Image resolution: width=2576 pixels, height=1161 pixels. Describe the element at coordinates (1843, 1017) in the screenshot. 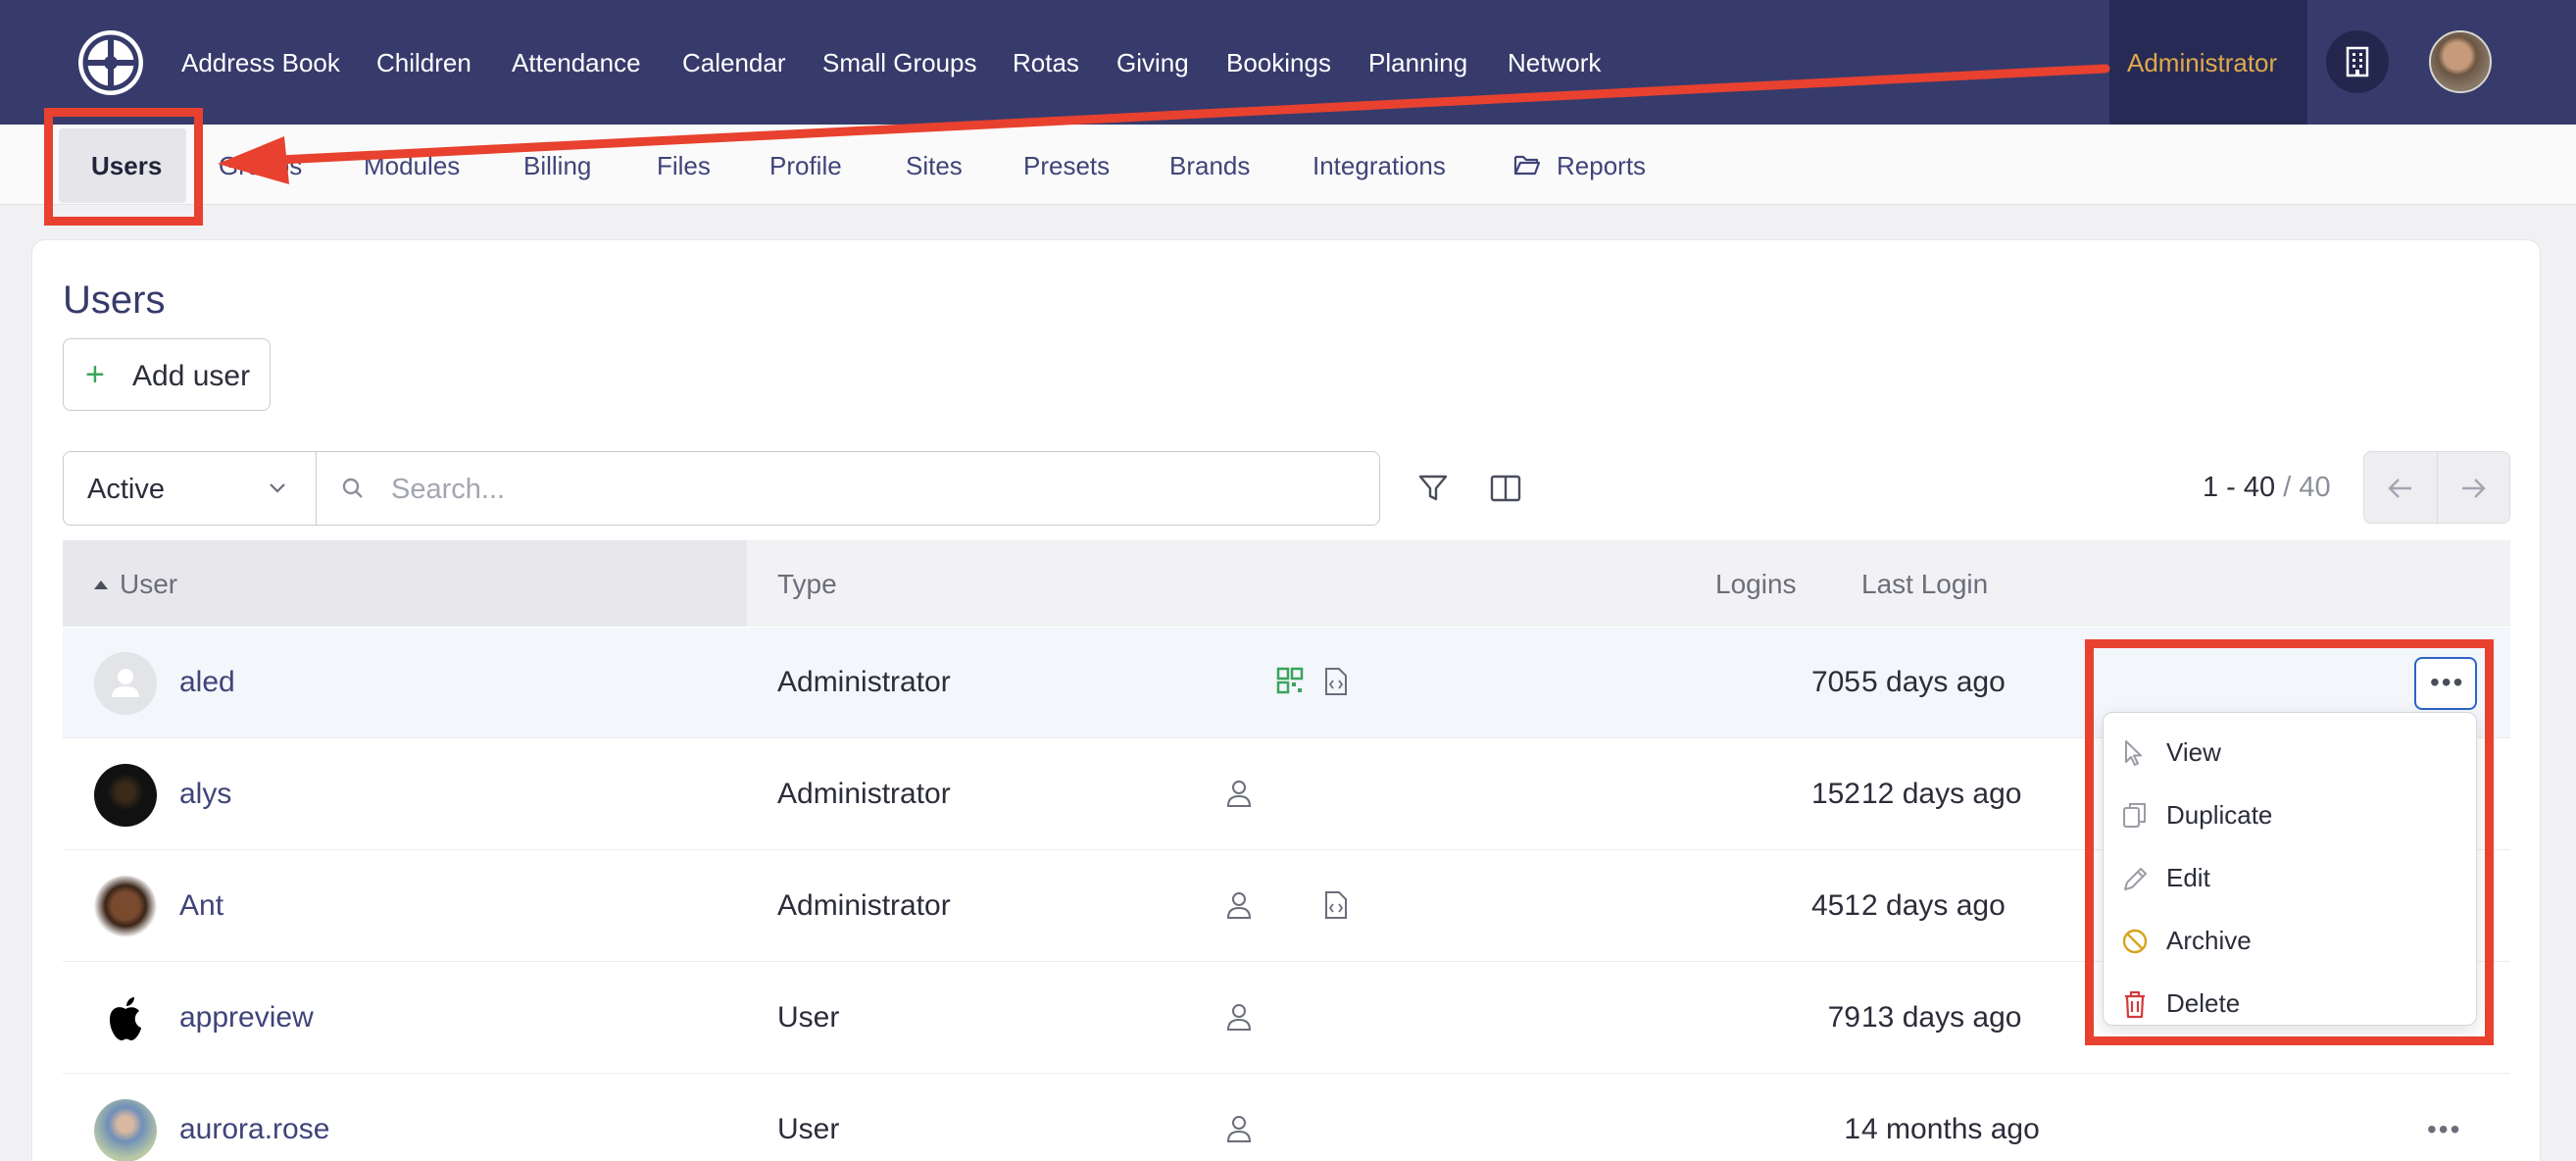

I see `user-logins: 79` at that location.